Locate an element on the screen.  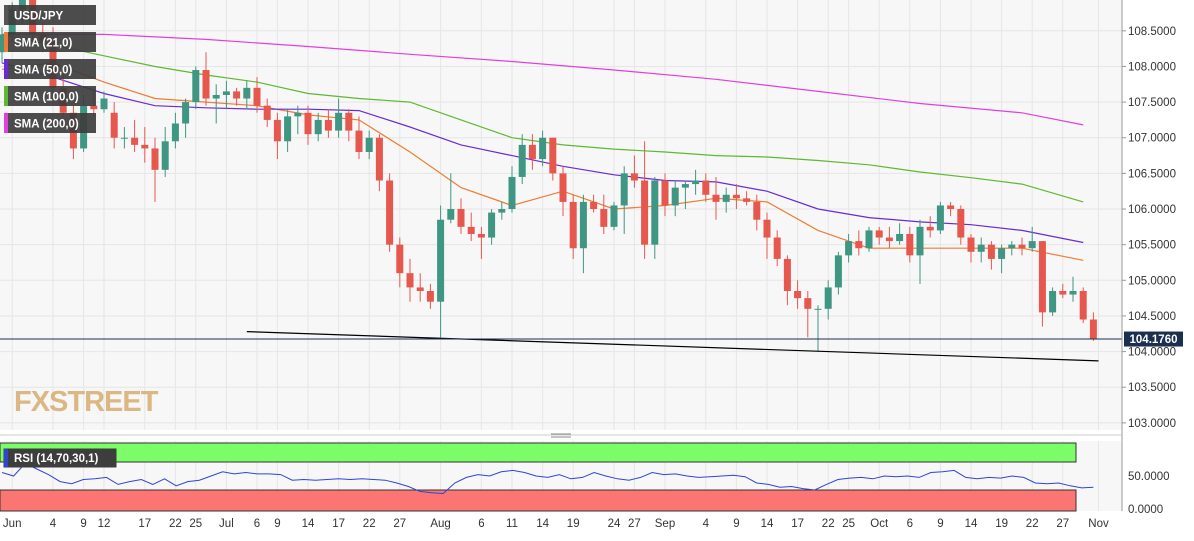
rsi-tick-label: 0.0000 is located at coordinates (1145, 510).